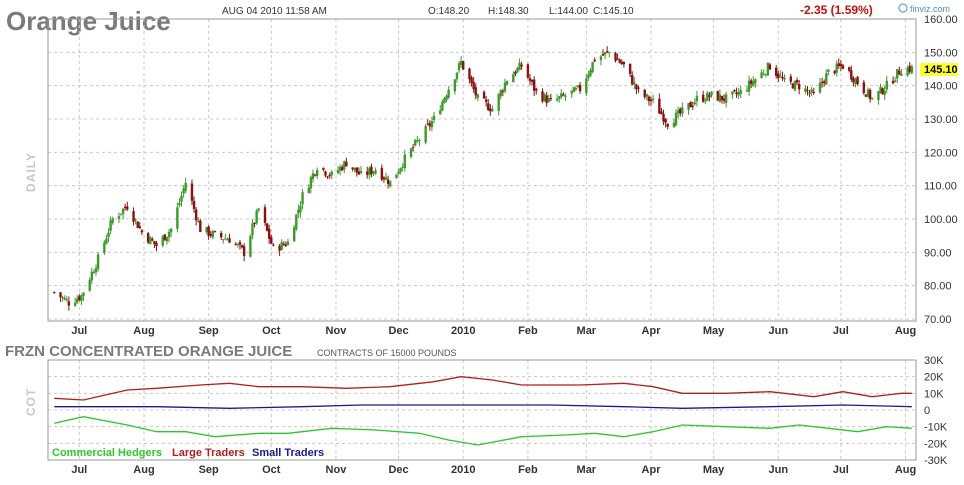 This screenshot has width=964, height=485. I want to click on price-month-label: May, so click(714, 331).